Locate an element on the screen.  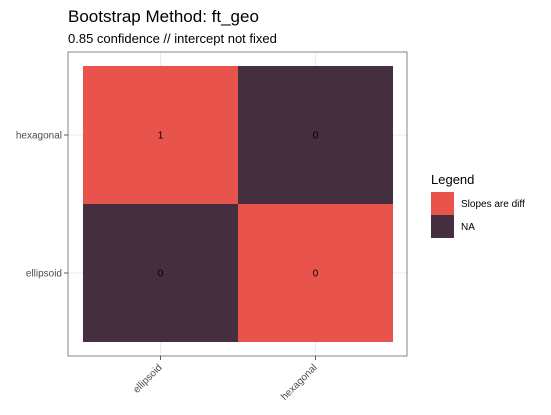
y-tick-label-ellipsoid: ellipsoid is located at coordinates (44, 274).